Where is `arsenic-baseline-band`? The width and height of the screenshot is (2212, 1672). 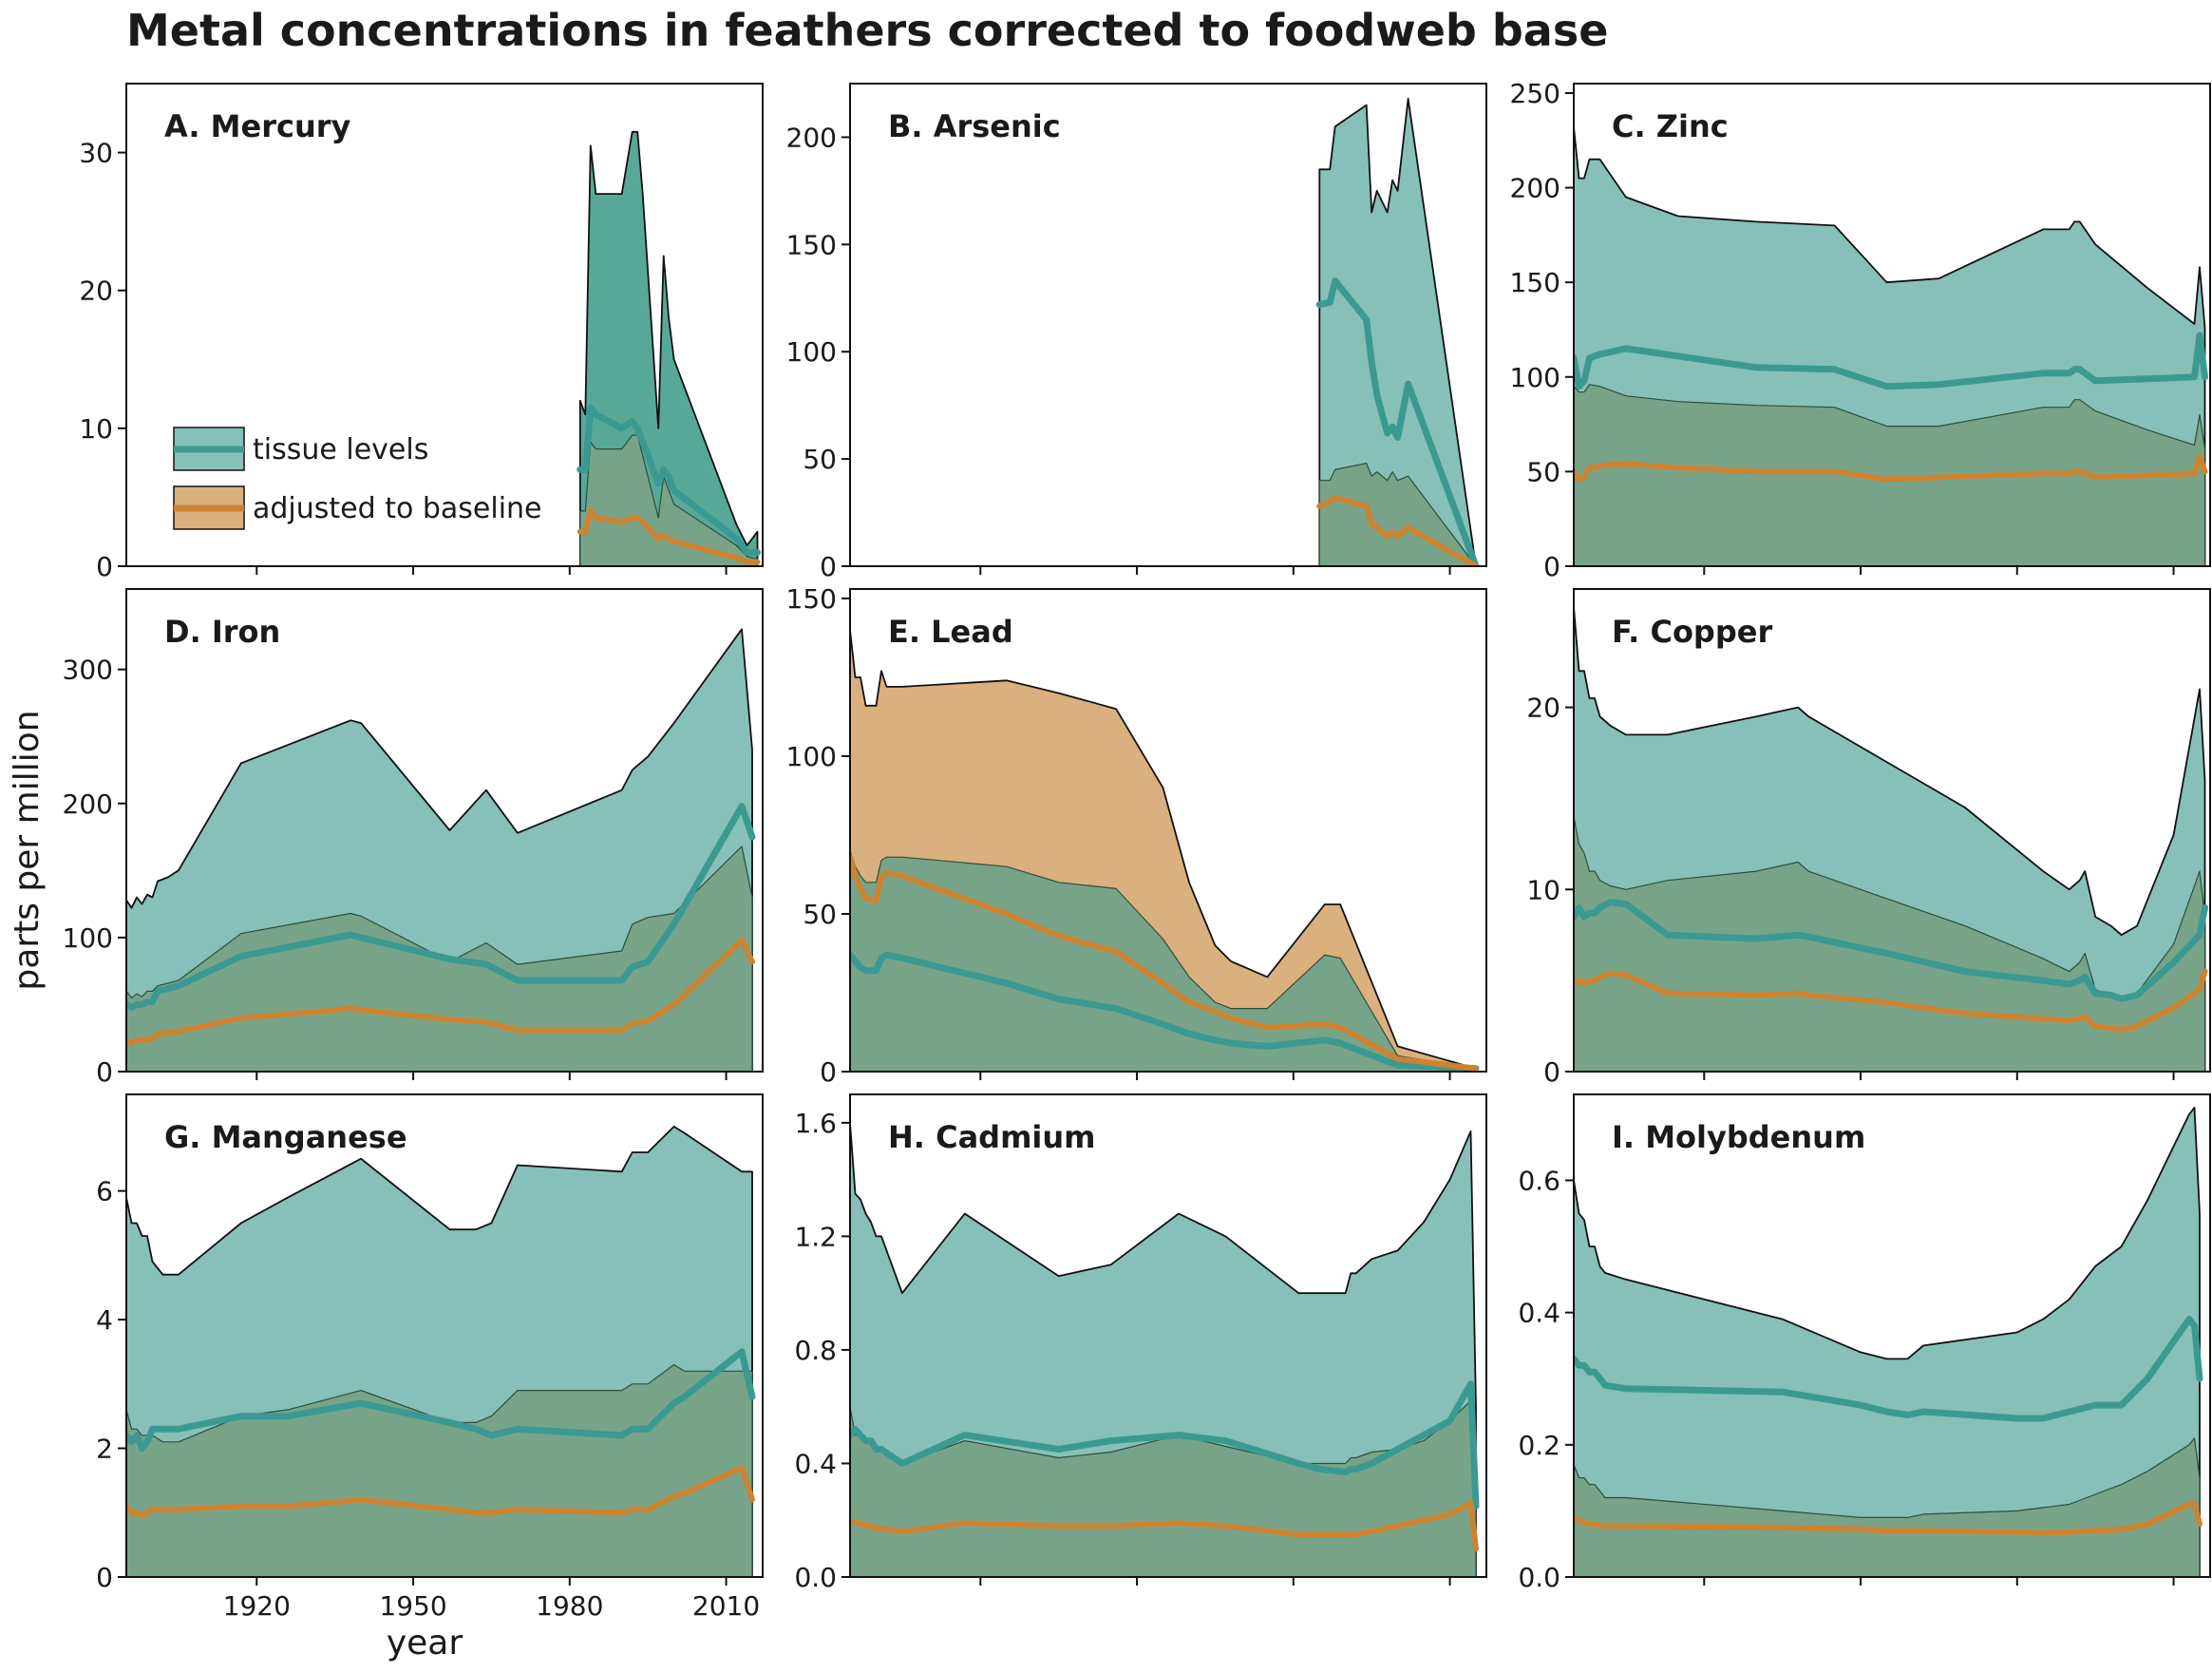
arsenic-baseline-band is located at coordinates (1397, 514).